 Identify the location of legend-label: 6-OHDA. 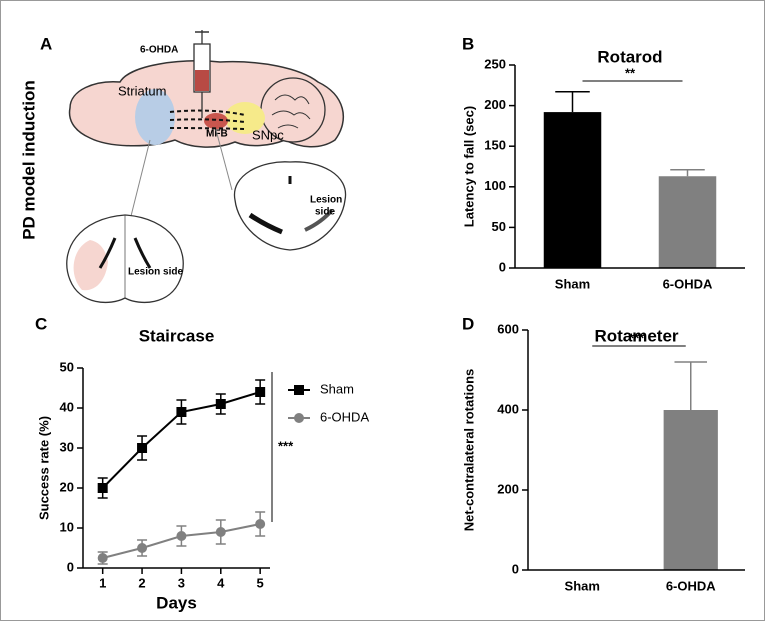
(344, 416).